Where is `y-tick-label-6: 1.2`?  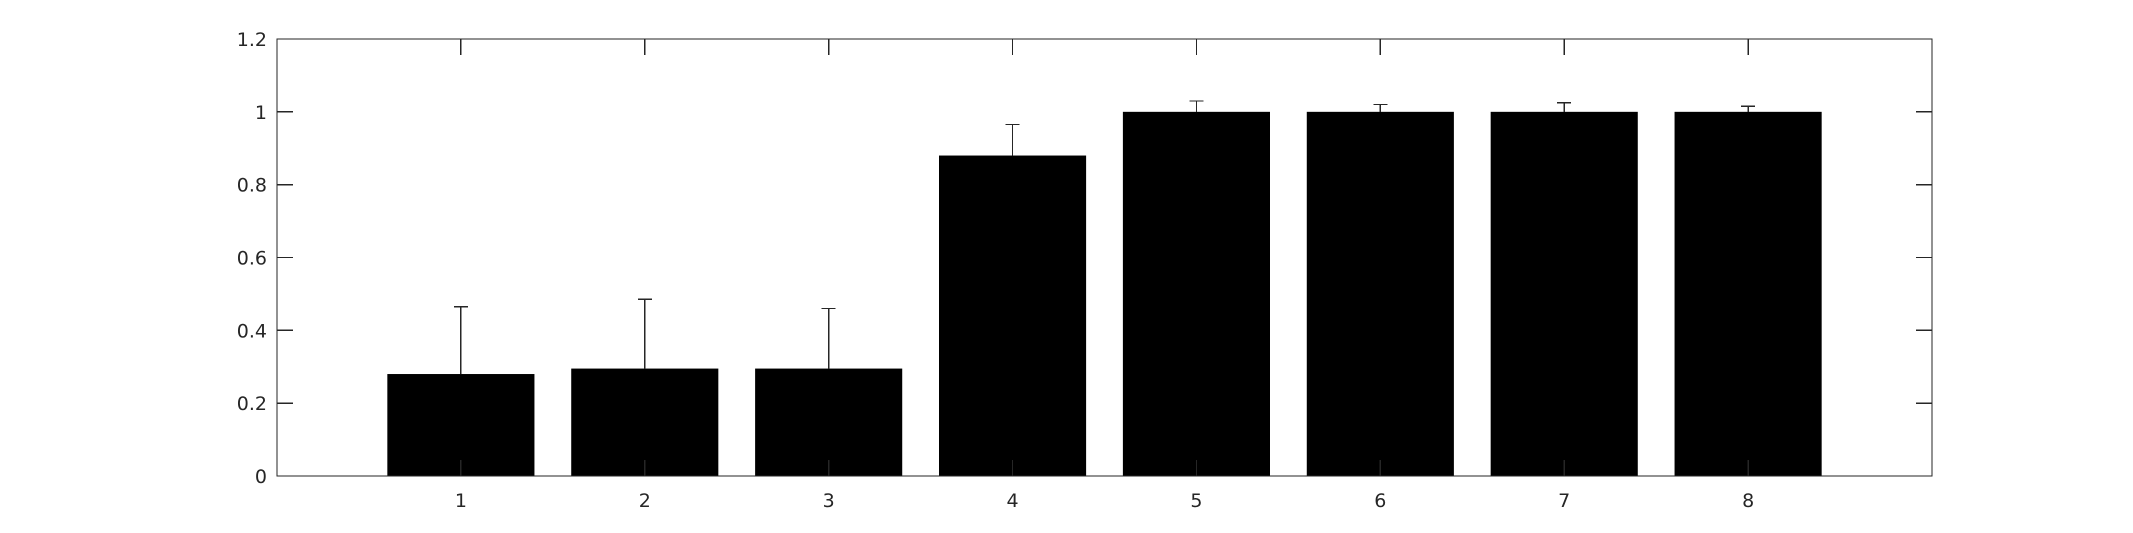 y-tick-label-6: 1.2 is located at coordinates (252, 40).